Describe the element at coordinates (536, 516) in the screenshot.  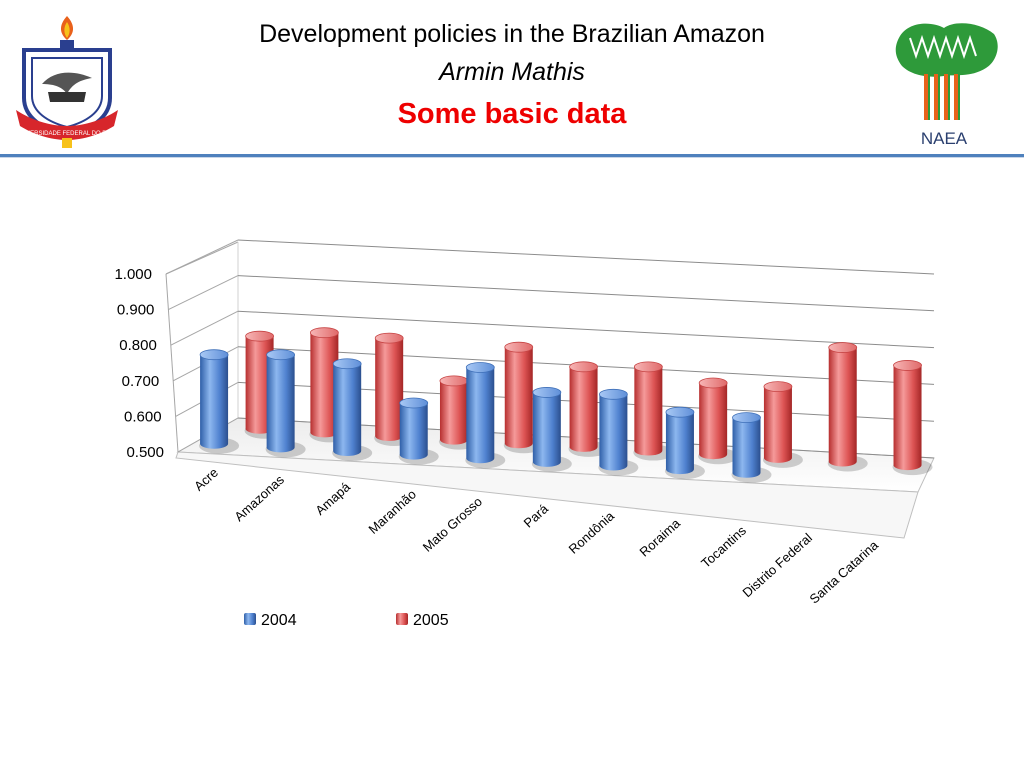
I see `x-category-label: Pará` at that location.